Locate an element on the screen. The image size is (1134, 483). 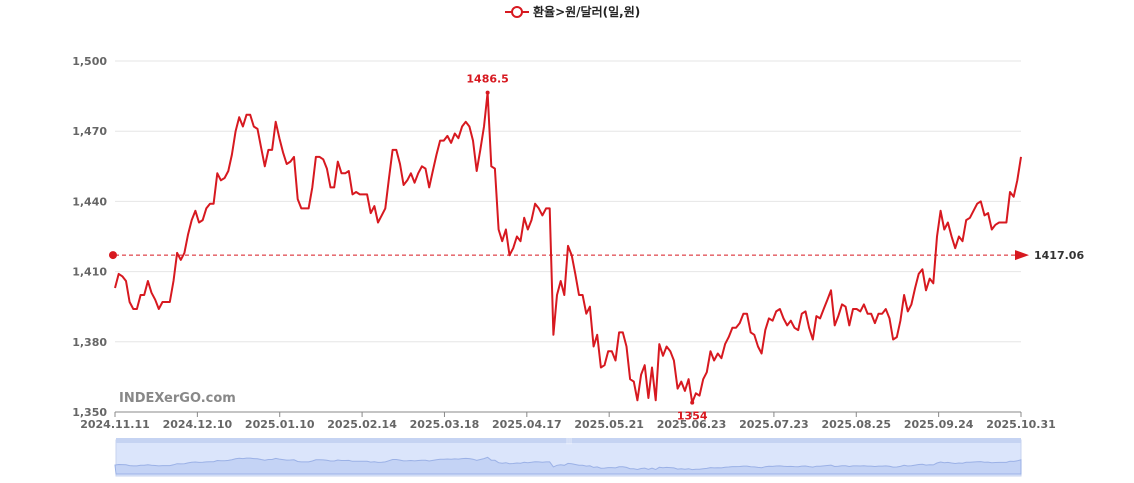
zoom-handle-top is located at coordinates (568, 440).